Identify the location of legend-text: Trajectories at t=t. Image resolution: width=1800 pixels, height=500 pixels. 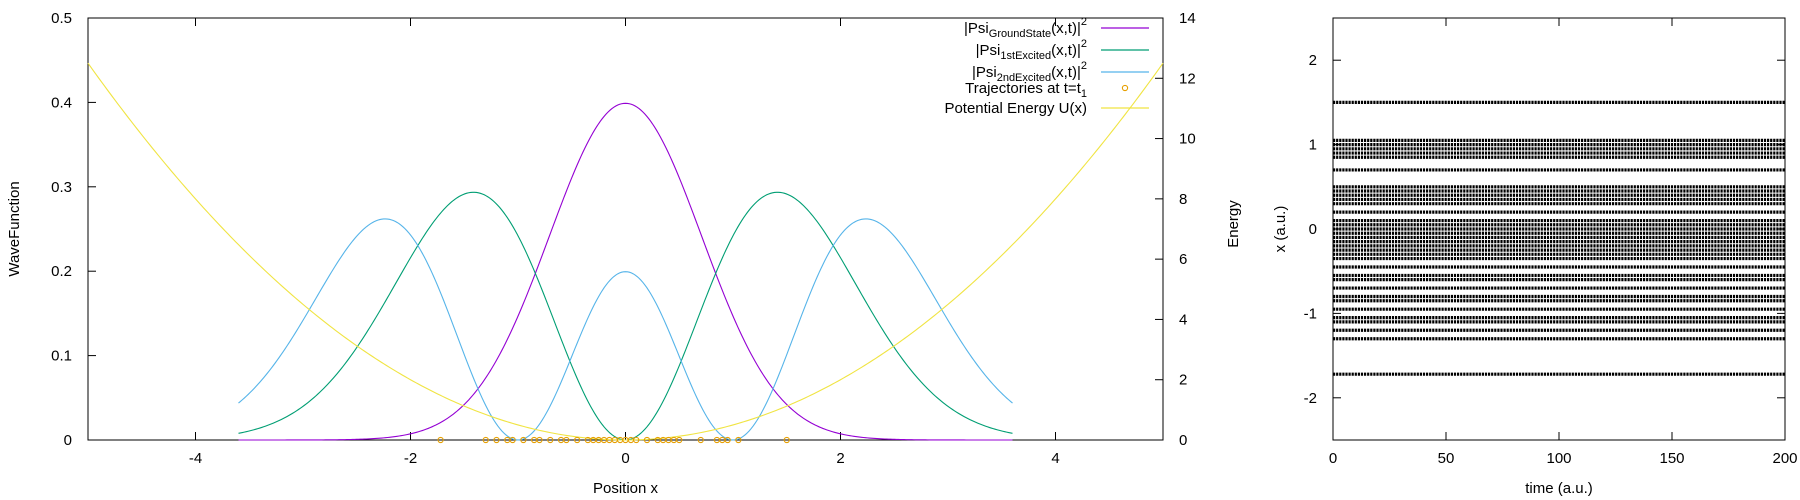
(1023, 88).